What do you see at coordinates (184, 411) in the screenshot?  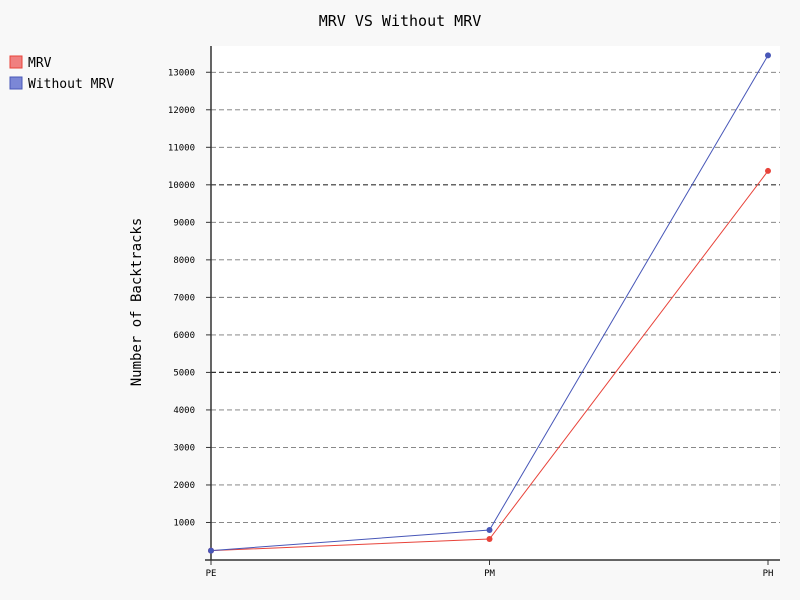 I see `y-tick-label-4000: 4000` at bounding box center [184, 411].